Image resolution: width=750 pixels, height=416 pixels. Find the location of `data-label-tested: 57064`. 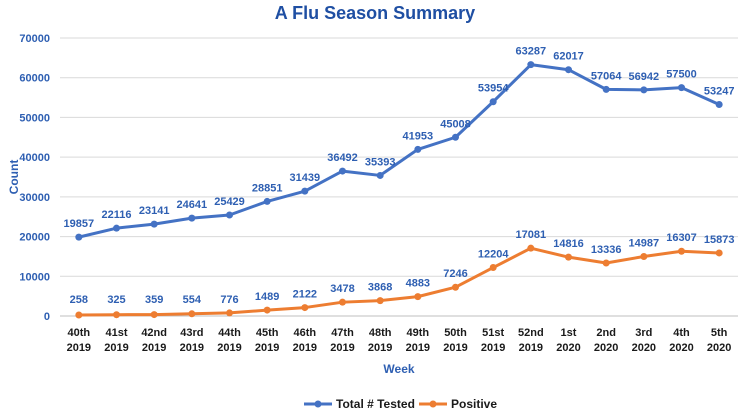

data-label-tested: 57064 is located at coordinates (606, 76).